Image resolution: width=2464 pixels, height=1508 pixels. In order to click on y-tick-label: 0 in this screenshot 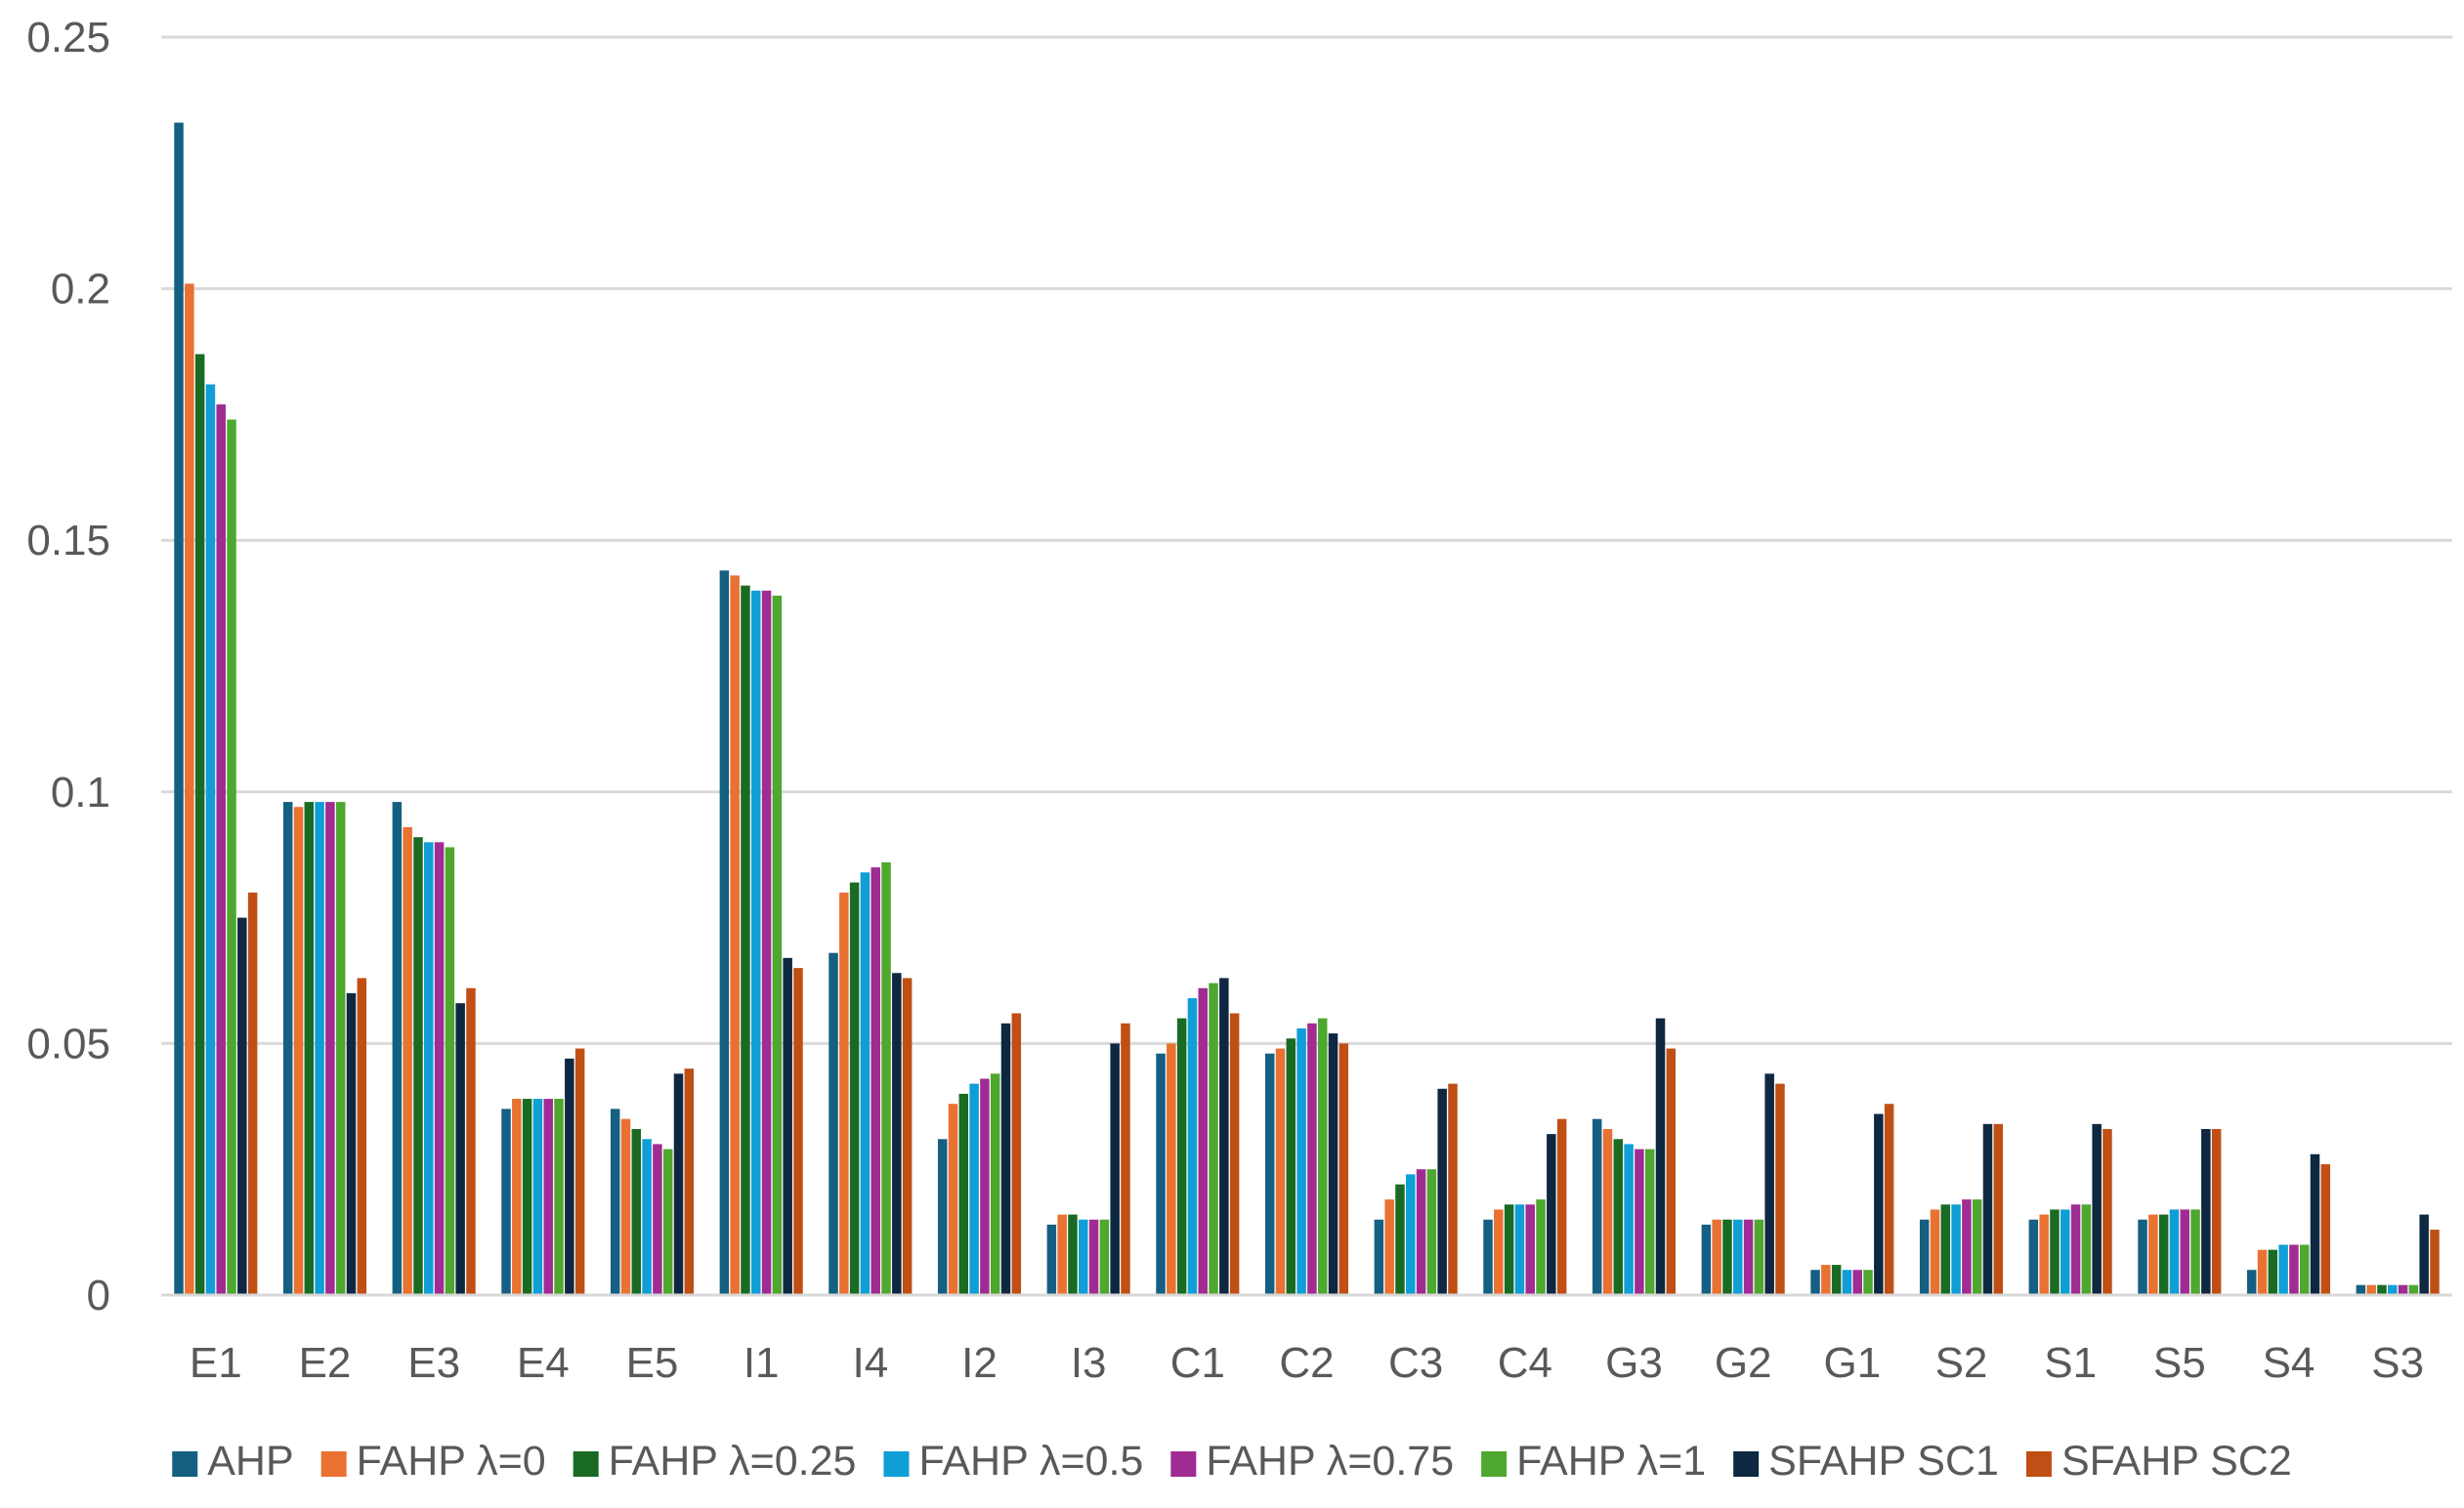, I will do `click(99, 1296)`.